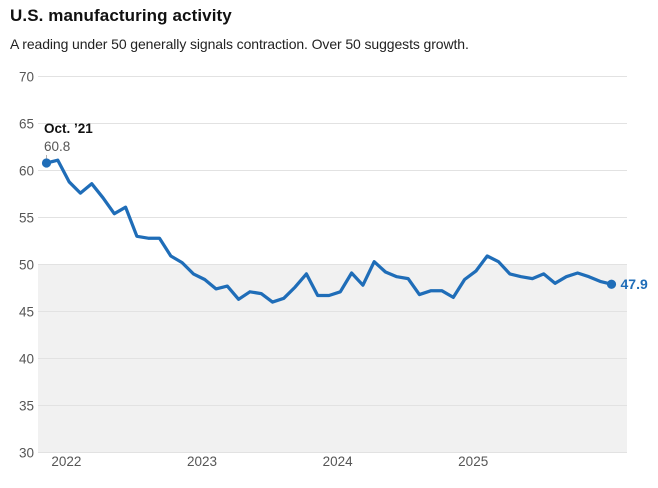 This screenshot has width=658, height=488. I want to click on x-tick-label: 2024, so click(338, 461).